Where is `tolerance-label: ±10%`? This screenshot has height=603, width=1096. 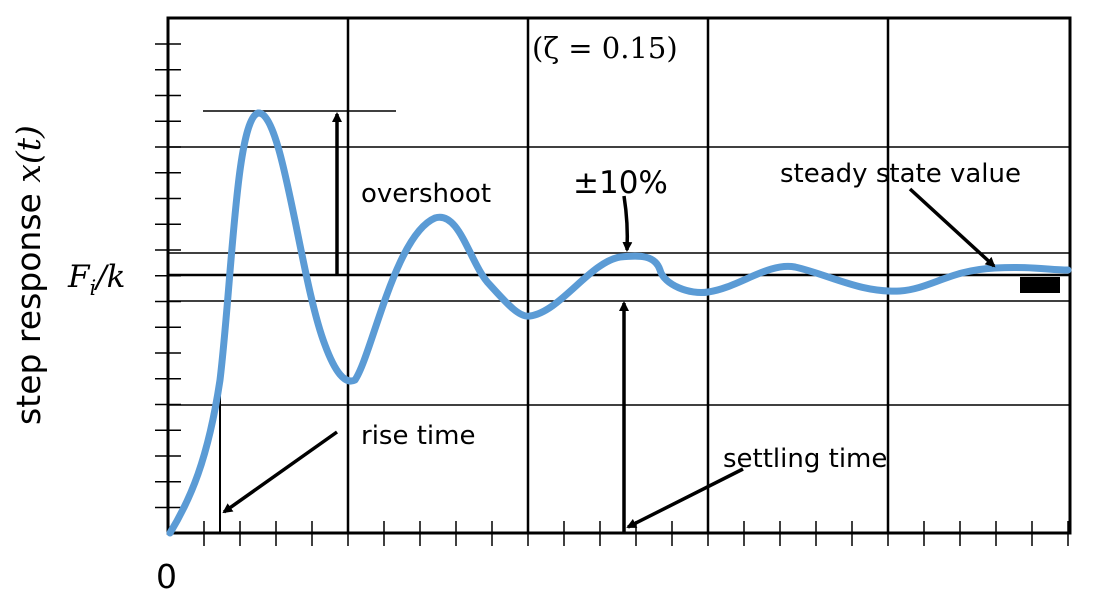 tolerance-label: ±10% is located at coordinates (620, 183).